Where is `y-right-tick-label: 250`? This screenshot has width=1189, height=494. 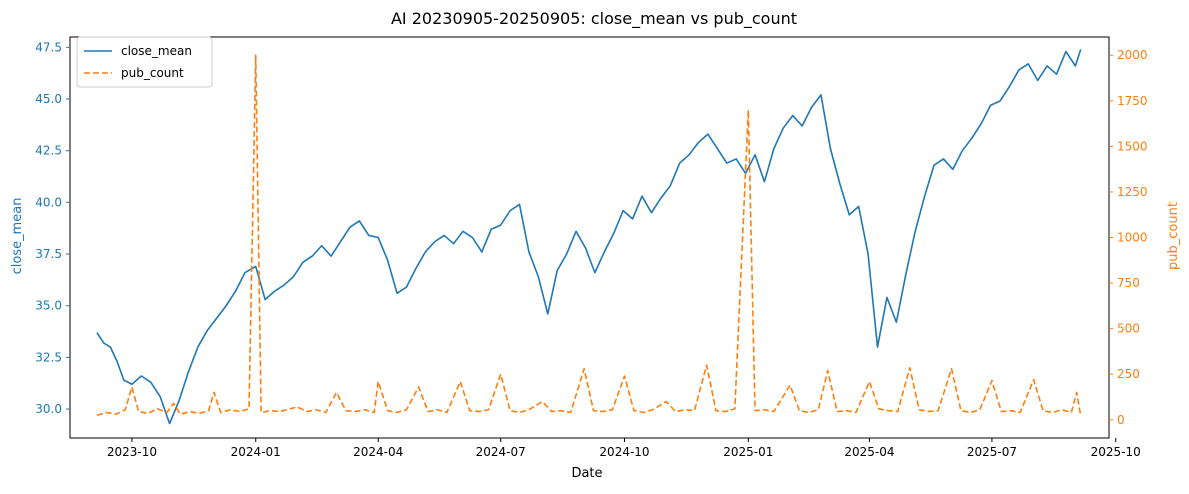
y-right-tick-label: 250 is located at coordinates (1128, 374).